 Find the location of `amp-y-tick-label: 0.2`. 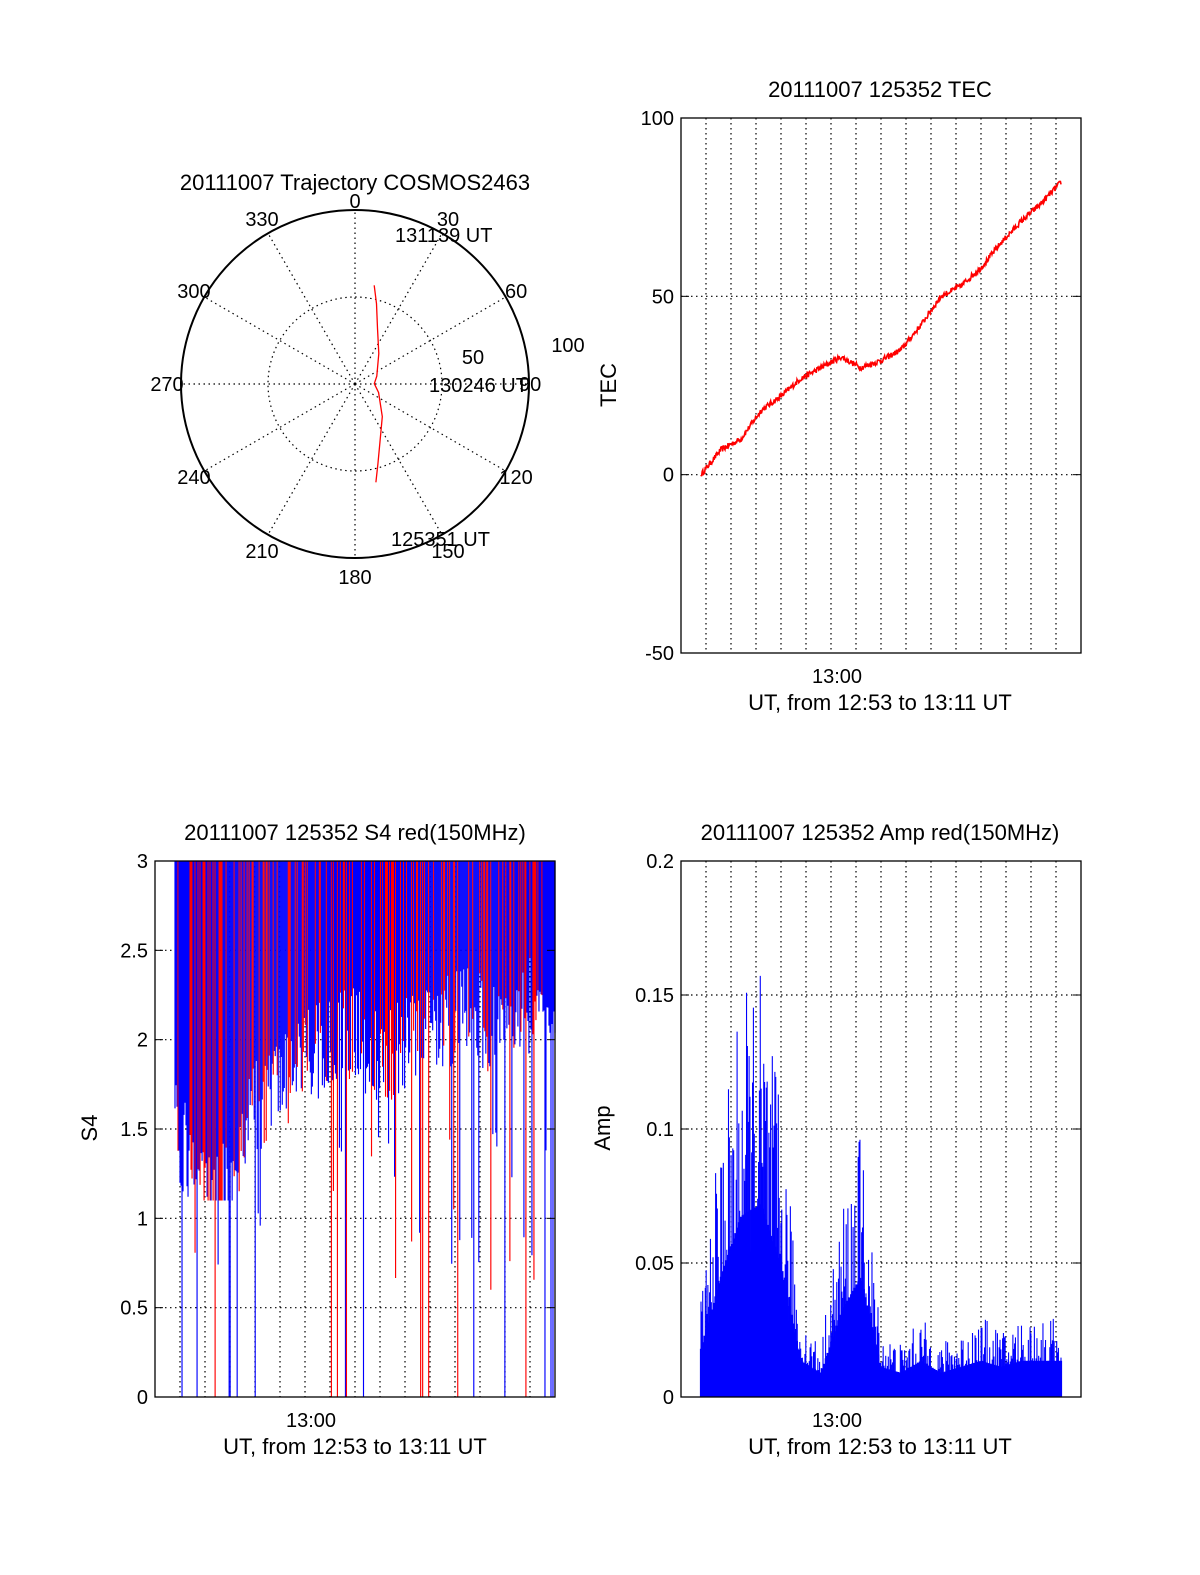

amp-y-tick-label: 0.2 is located at coordinates (660, 862).